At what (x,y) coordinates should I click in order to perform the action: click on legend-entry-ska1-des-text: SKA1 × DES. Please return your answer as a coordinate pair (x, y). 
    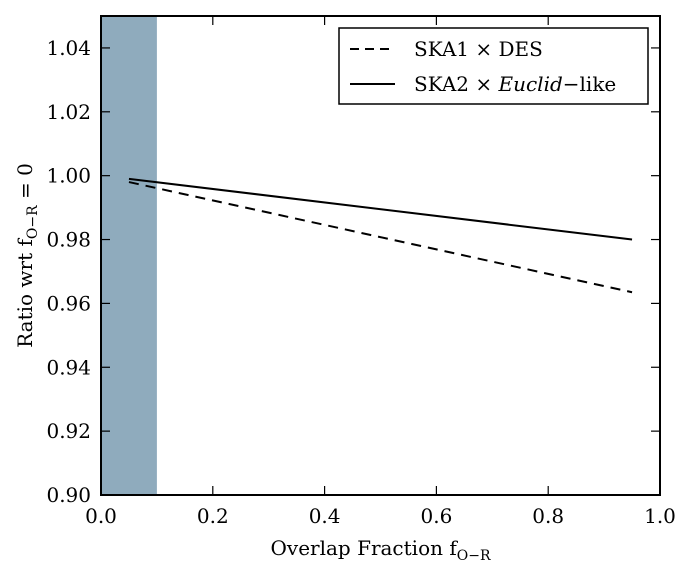
    Looking at the image, I should click on (478, 49).